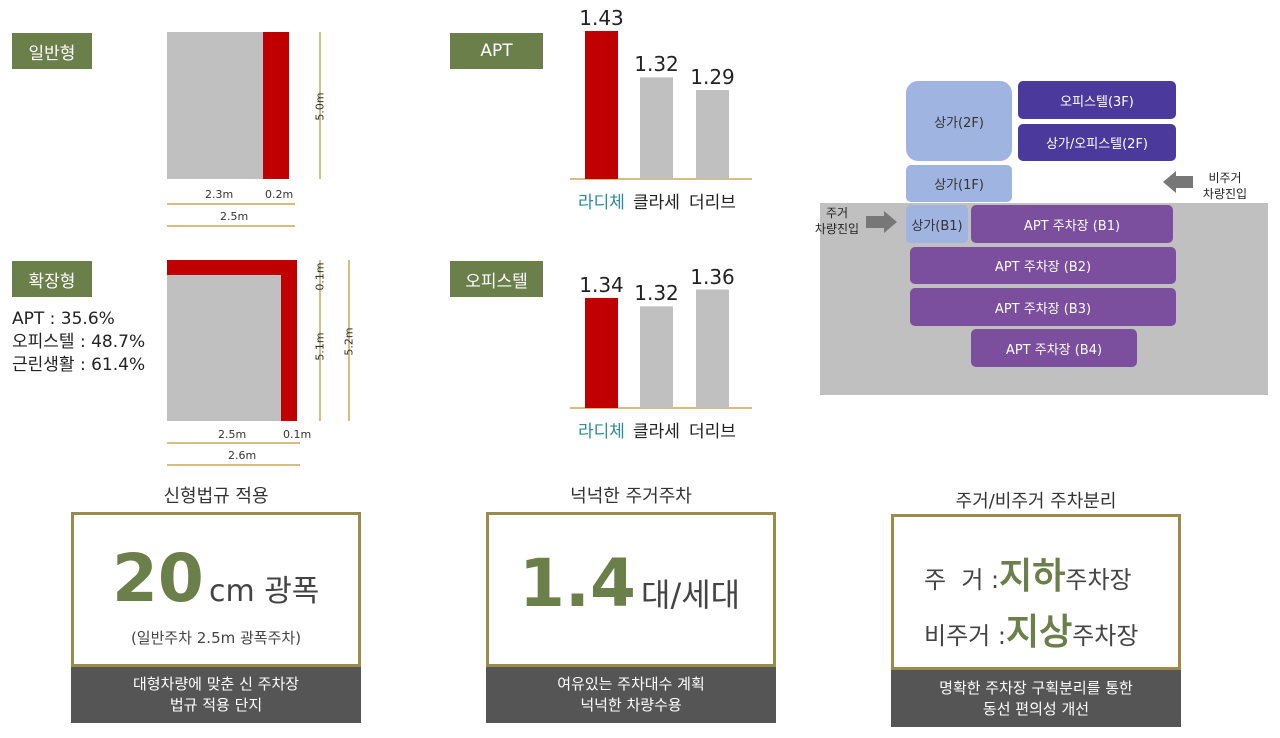 Image resolution: width=1280 pixels, height=738 pixels. I want to click on card-title: 넉넉한 주거주차, so click(631, 496).